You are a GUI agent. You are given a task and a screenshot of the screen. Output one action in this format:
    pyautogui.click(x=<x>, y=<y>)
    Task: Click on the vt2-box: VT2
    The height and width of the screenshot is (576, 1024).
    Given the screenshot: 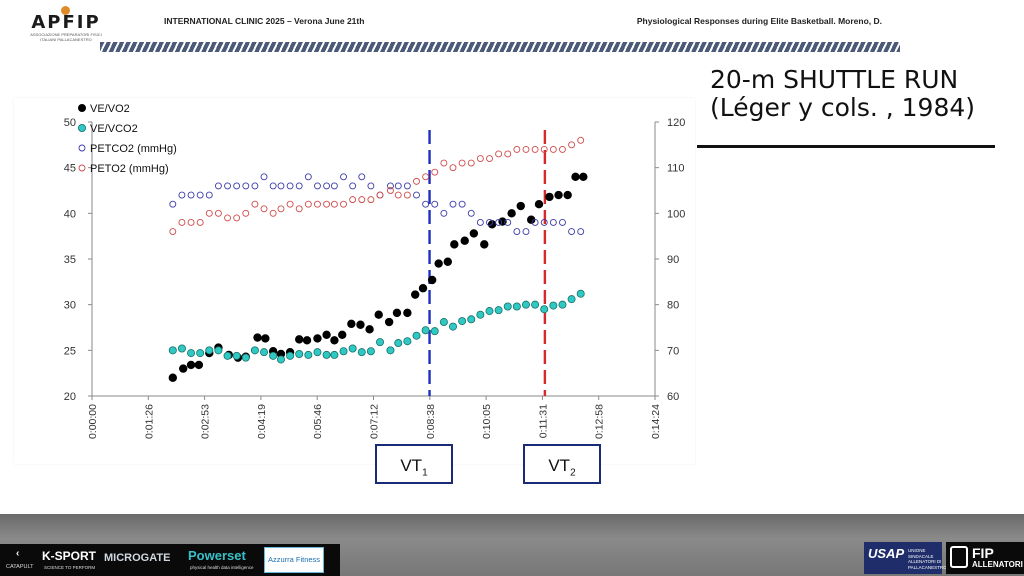 What is the action you would take?
    pyautogui.click(x=562, y=464)
    